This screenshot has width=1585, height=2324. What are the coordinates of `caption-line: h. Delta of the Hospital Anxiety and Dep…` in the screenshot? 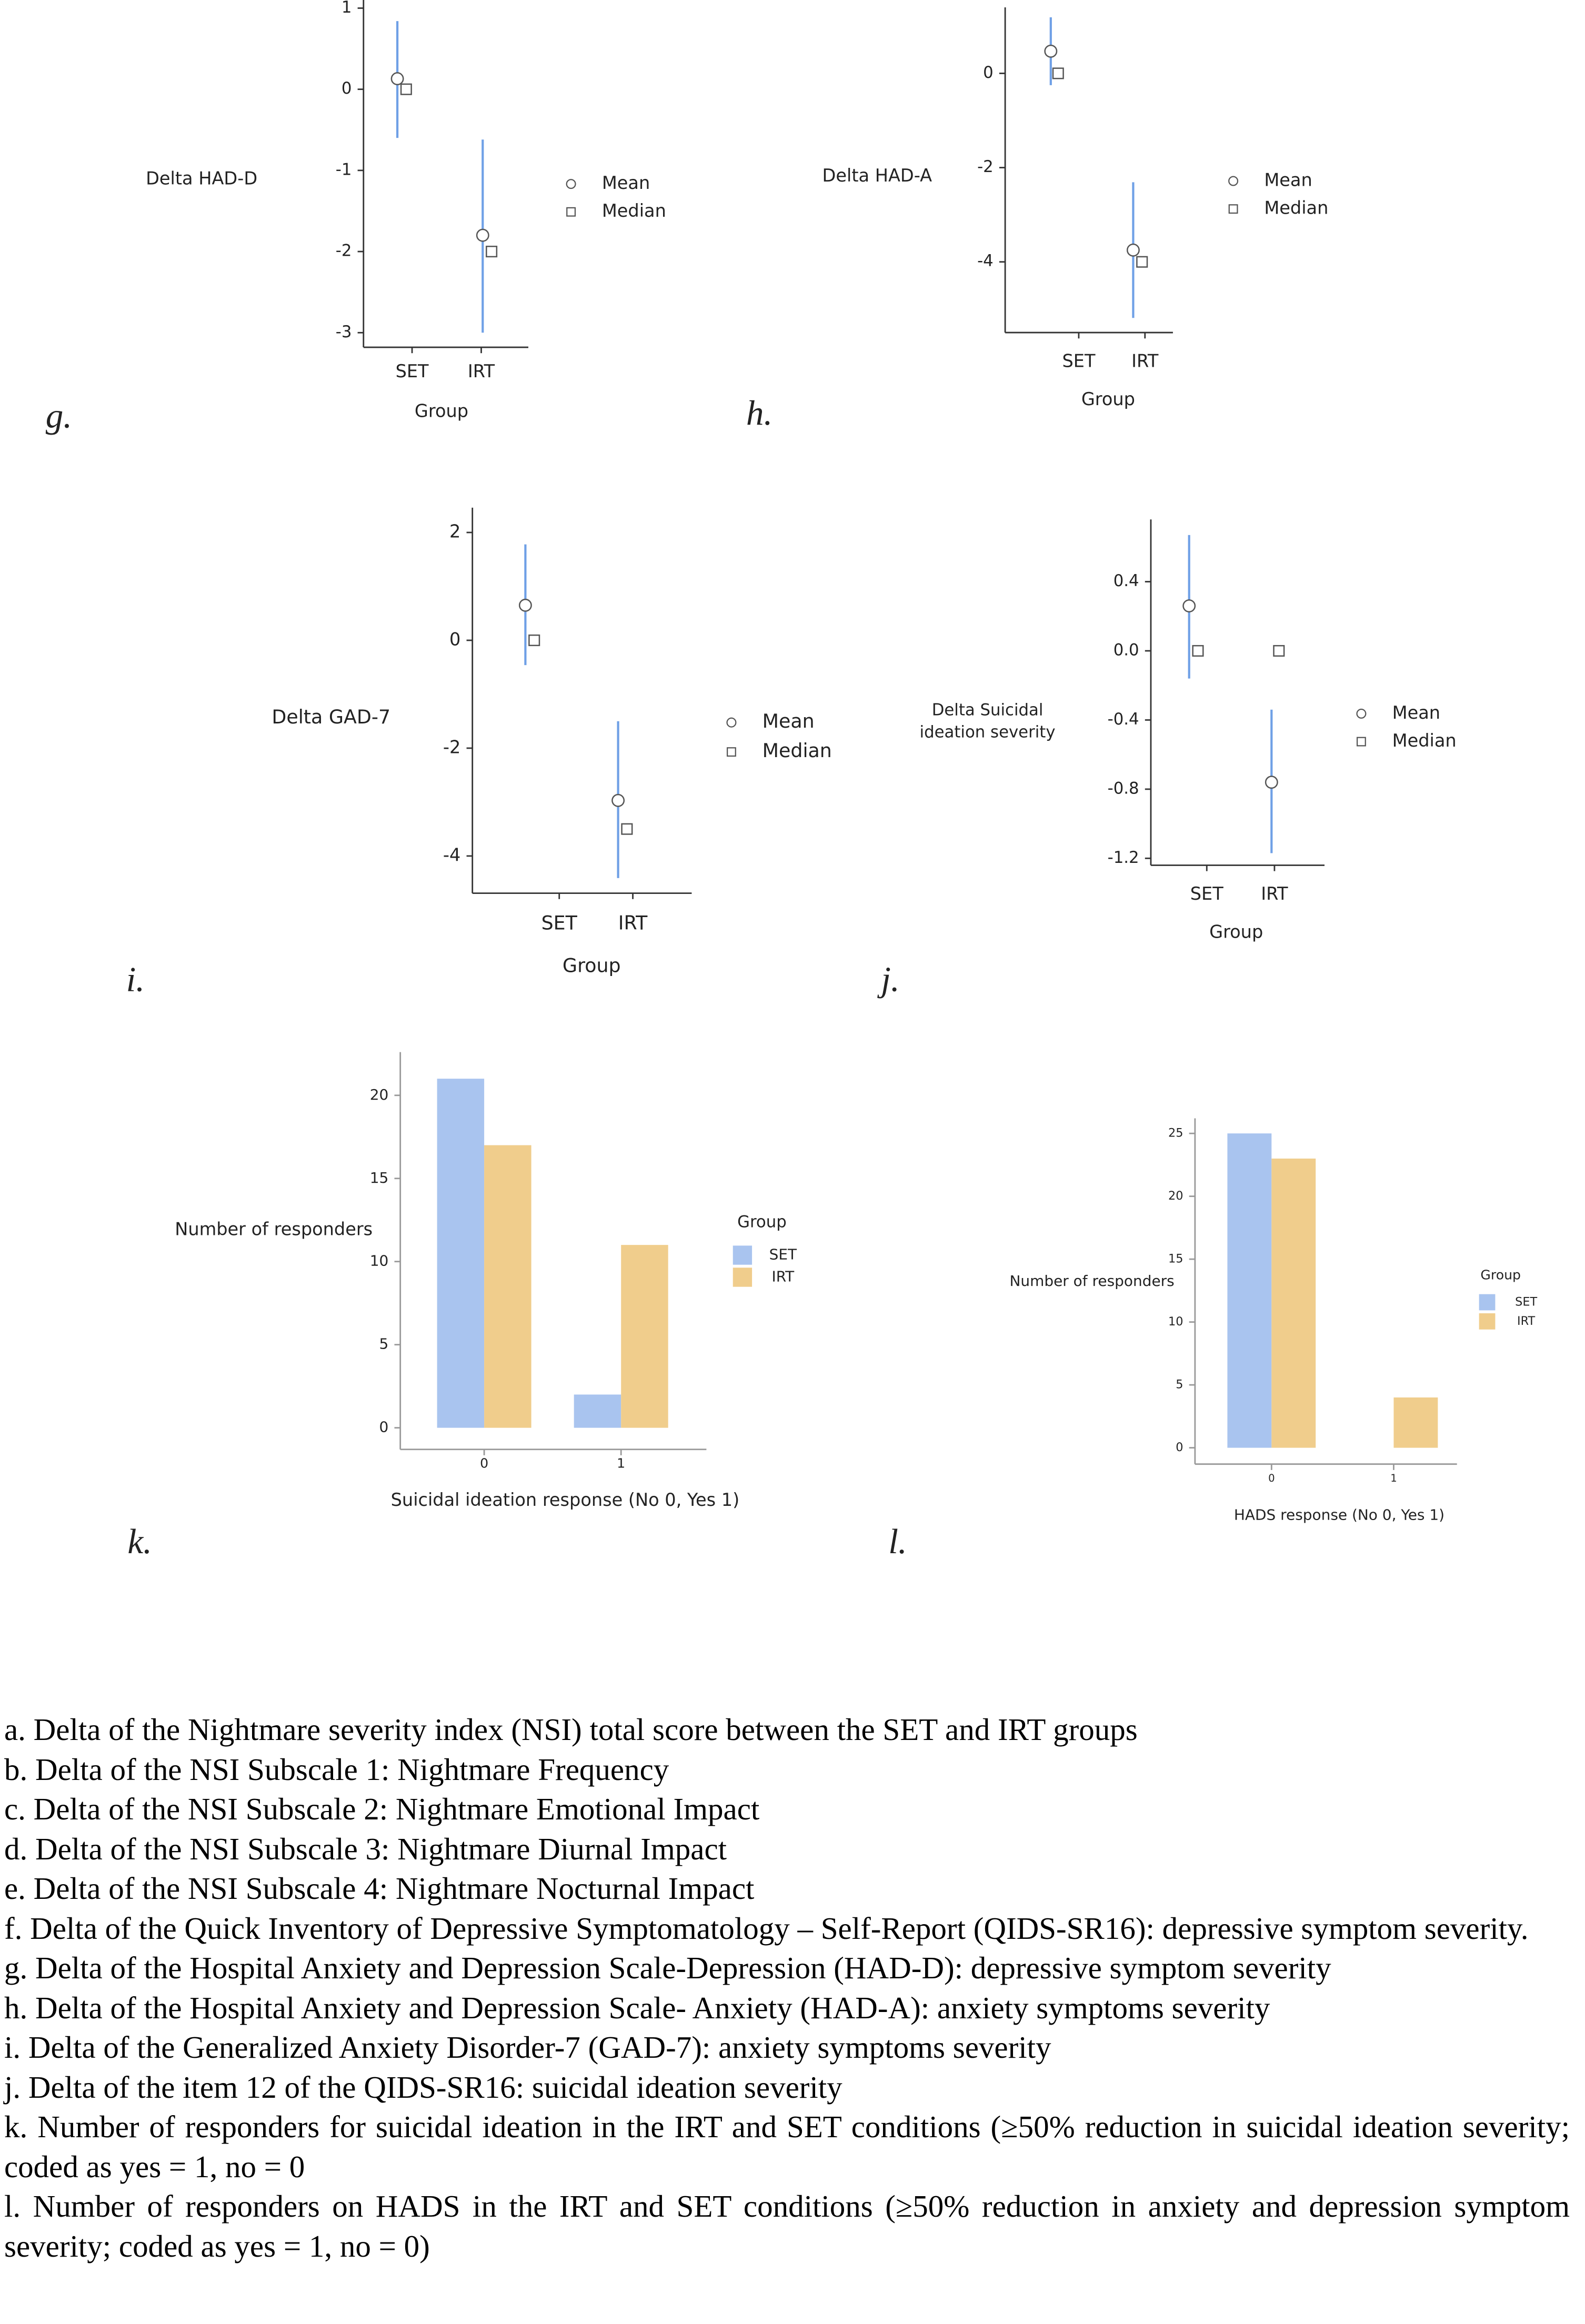 It's located at (637, 2008).